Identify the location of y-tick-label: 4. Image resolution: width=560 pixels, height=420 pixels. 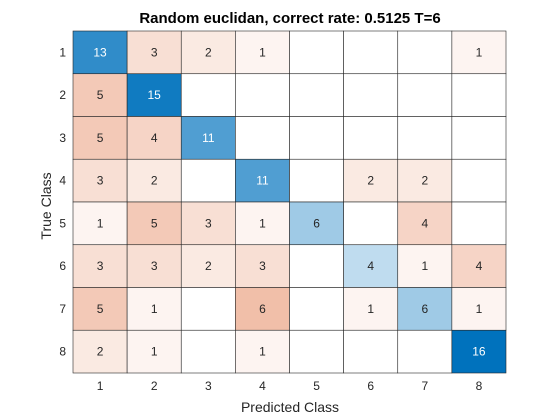
(62, 181).